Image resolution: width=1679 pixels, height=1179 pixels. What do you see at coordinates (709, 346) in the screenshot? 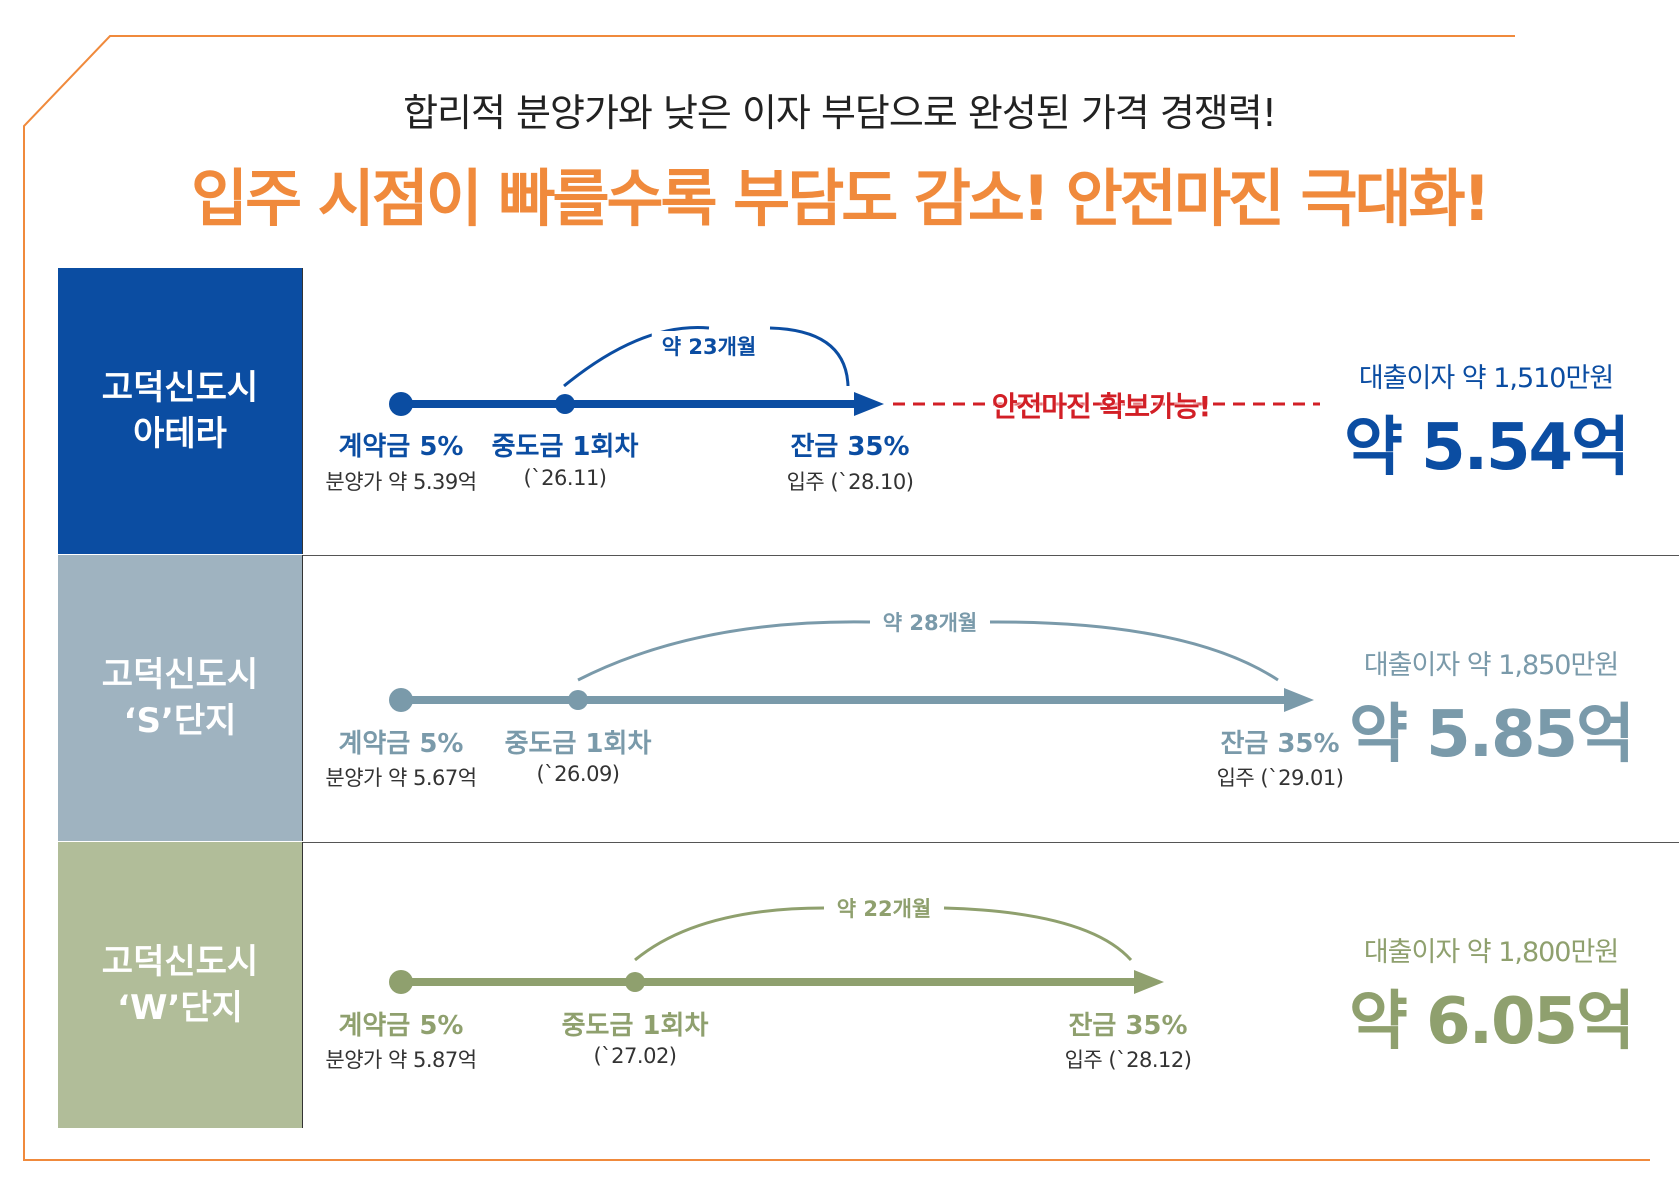
I see `gap-label: 약 23개월` at bounding box center [709, 346].